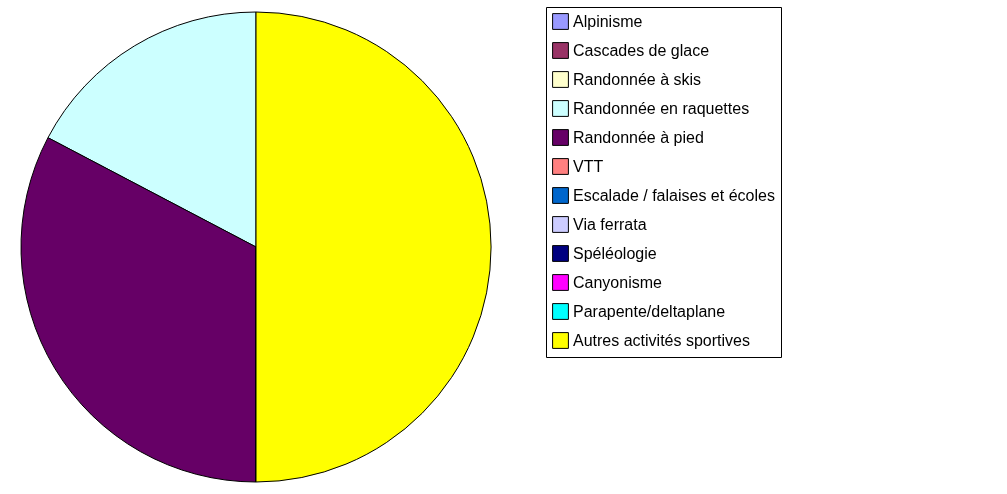 This screenshot has height=494, width=1007. I want to click on legend-label: Canyonisme, so click(618, 282).